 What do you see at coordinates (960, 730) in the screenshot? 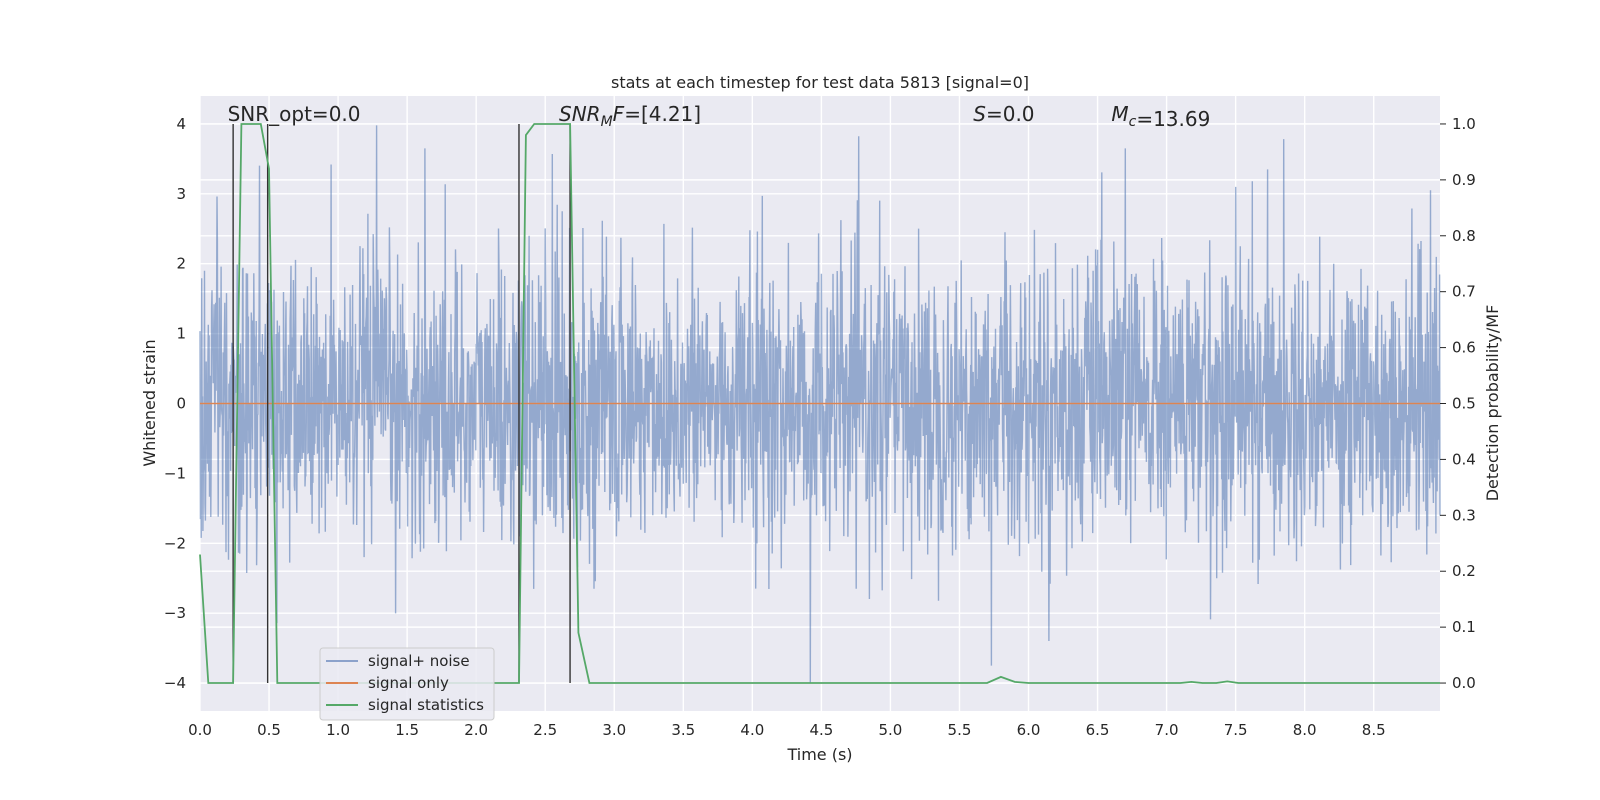
I see `x-tick-label: 5.5` at bounding box center [960, 730].